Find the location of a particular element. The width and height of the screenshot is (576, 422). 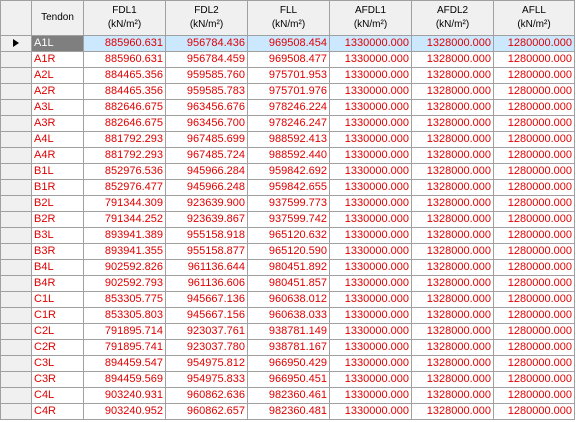

value-cell: 988592.413 is located at coordinates (288, 139).